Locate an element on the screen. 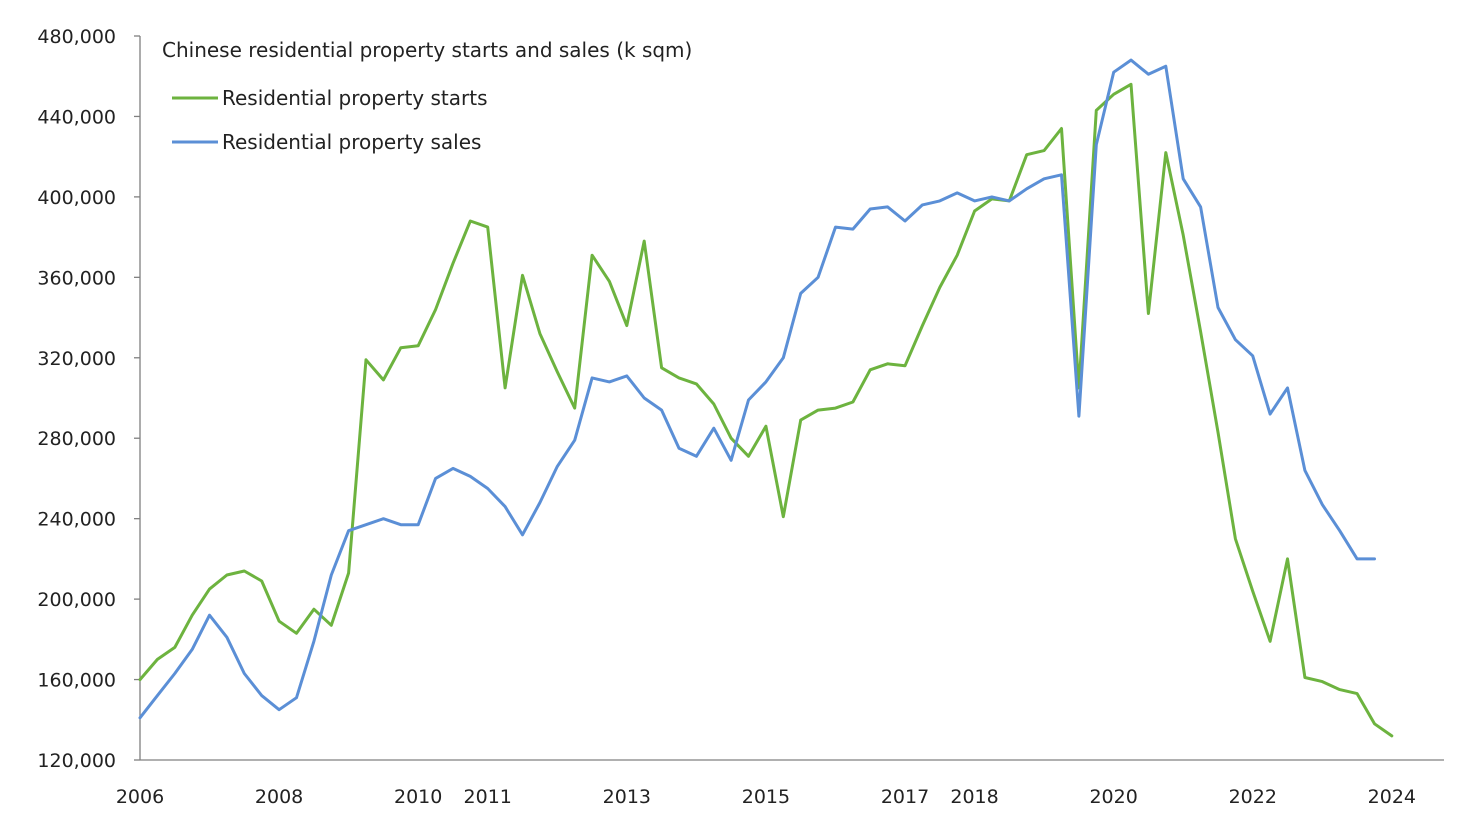 The image size is (1475, 837). x-tick-label: 2008 is located at coordinates (279, 797).